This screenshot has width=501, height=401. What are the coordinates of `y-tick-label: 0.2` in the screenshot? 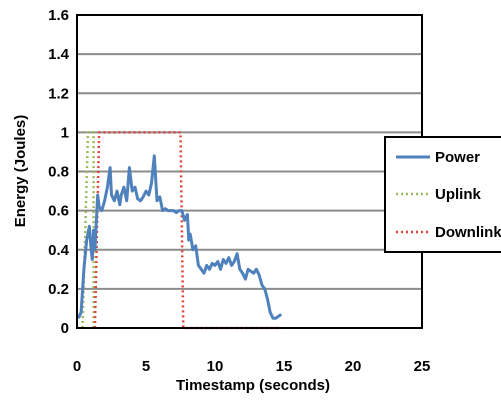 It's located at (58, 289).